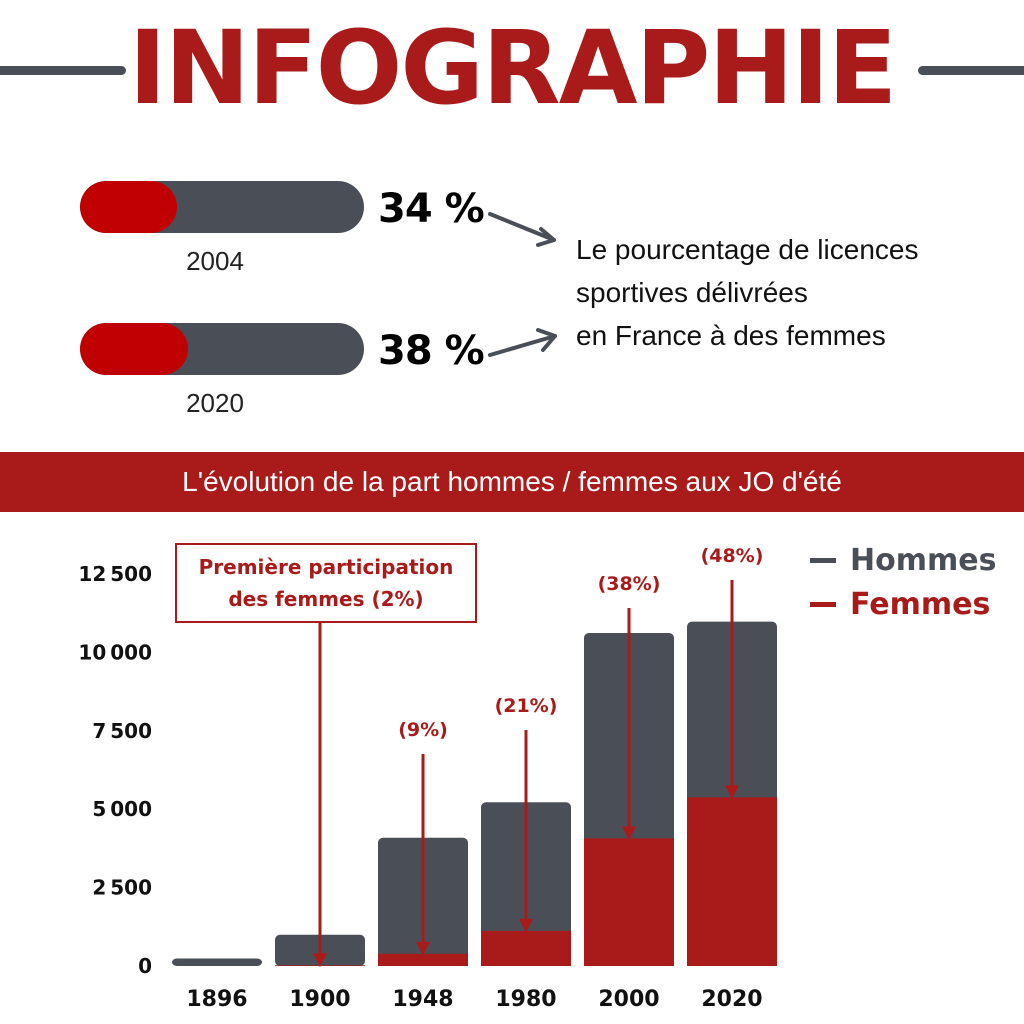 This screenshot has height=1024, width=1024. Describe the element at coordinates (731, 999) in the screenshot. I see `x-tick-label: 2020` at that location.